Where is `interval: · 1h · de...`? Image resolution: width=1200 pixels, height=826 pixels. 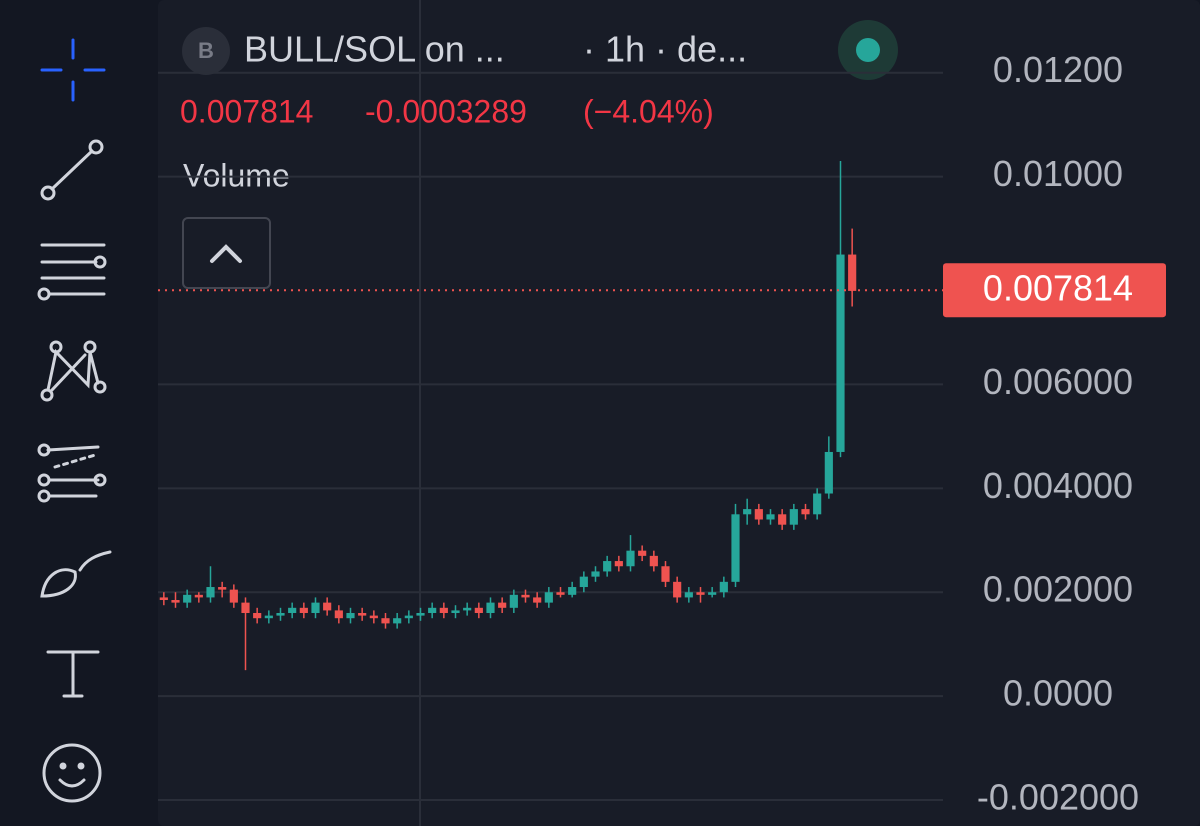
interval: · 1h · de... is located at coordinates (665, 49).